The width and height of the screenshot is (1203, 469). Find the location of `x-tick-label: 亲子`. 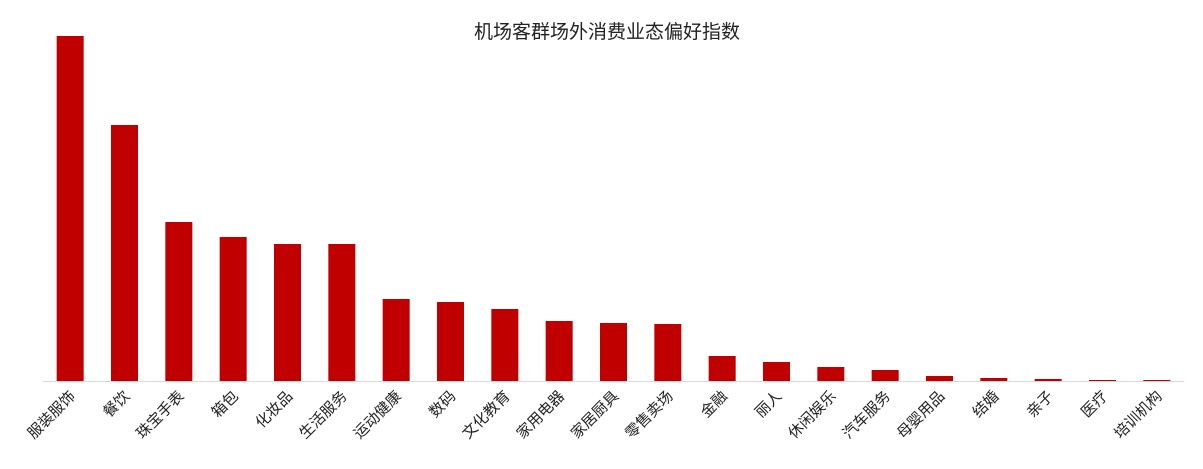

x-tick-label: 亲子 is located at coordinates (1040, 404).